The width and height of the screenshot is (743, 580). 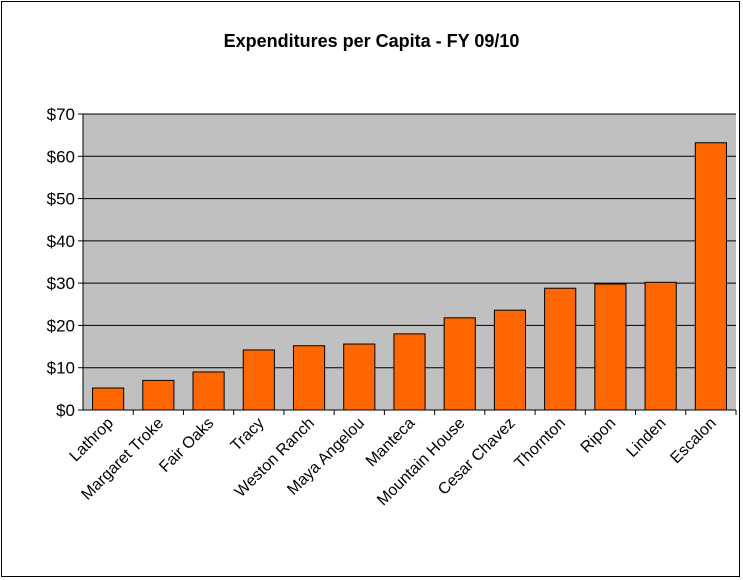 What do you see at coordinates (248, 435) in the screenshot?
I see `x-tick-label: Tracy` at bounding box center [248, 435].